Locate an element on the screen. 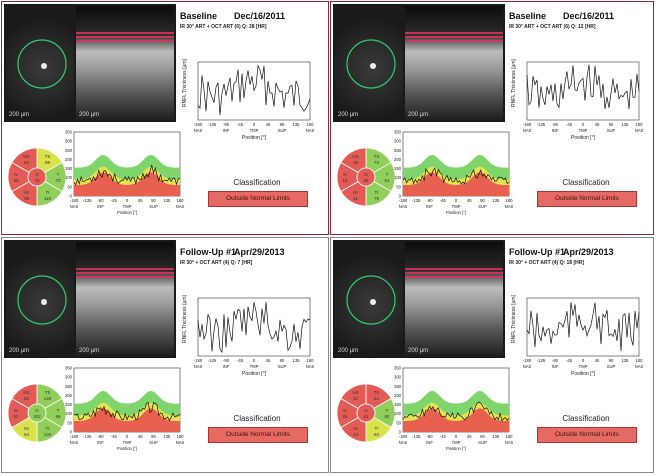 The image size is (656, 475). y-tick-label: 200 is located at coordinates (398, 159).